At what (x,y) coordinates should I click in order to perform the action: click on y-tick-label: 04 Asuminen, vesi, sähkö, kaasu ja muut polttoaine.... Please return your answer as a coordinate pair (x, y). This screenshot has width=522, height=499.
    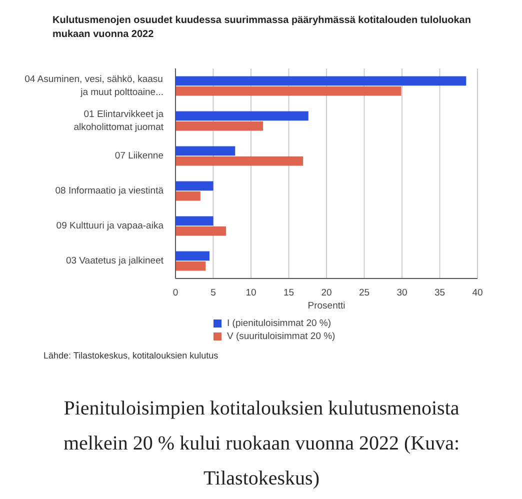
    Looking at the image, I should click on (94, 86).